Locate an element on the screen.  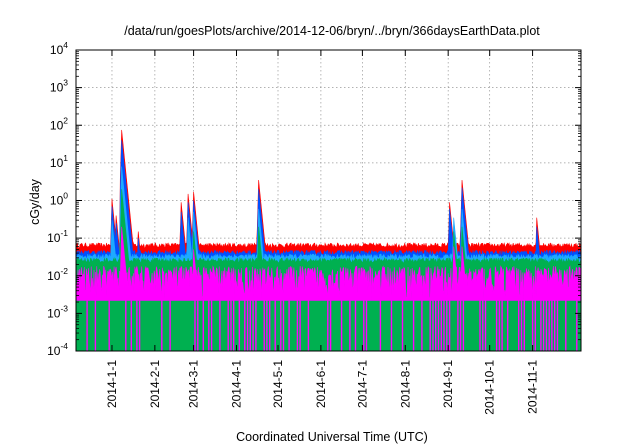
y-axis-label: cGy/day is located at coordinates (35, 201).